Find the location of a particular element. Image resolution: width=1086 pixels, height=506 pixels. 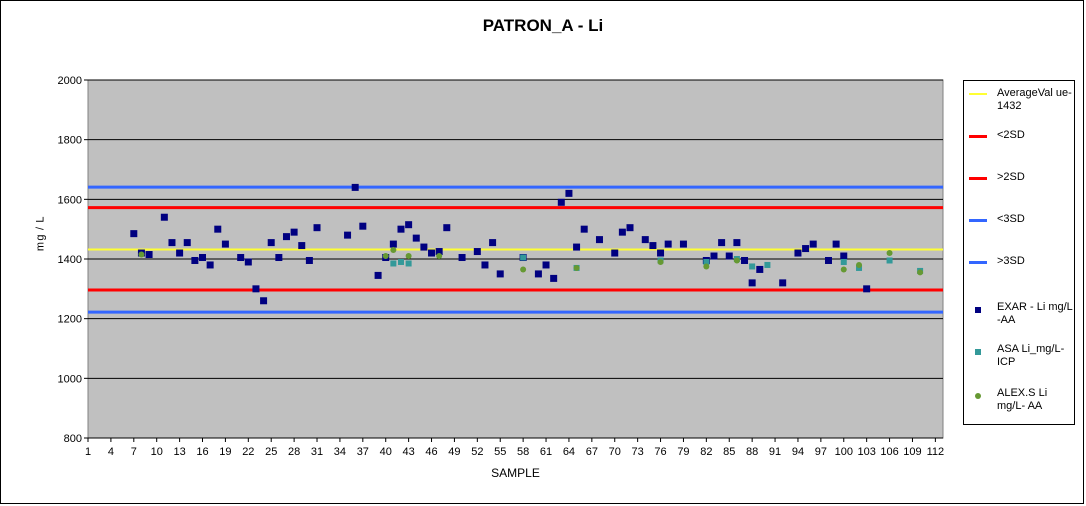

x-tick-label: 52 is located at coordinates (477, 452).